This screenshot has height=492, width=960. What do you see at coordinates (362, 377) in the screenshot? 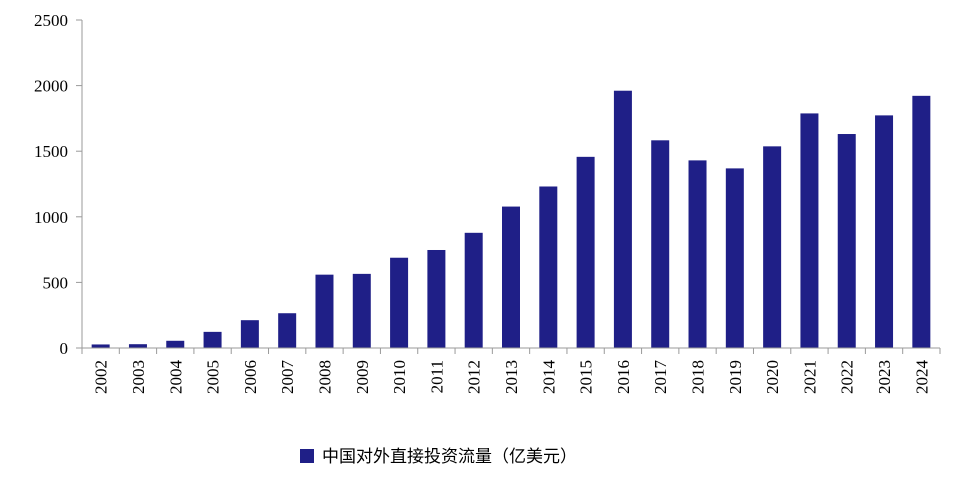
I see `x-tick-label: 2009` at bounding box center [362, 377].